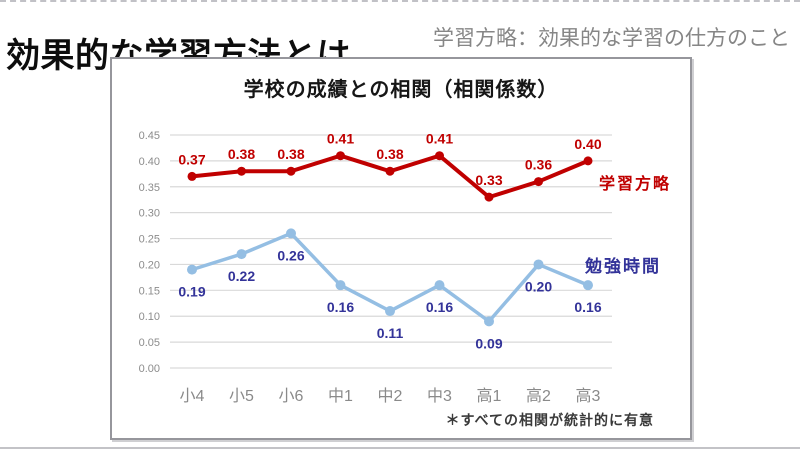 This screenshot has height=457, width=800. What do you see at coordinates (390, 396) in the screenshot?
I see `x-axis-label: 中2` at bounding box center [390, 396].